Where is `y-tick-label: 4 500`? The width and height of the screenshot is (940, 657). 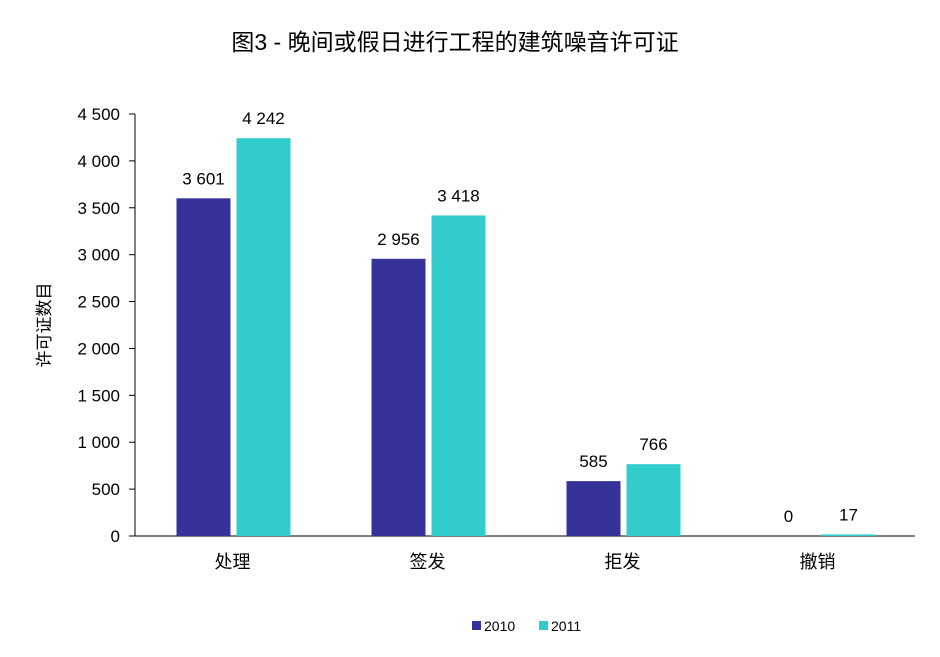 y-tick-label: 4 500 is located at coordinates (98, 114).